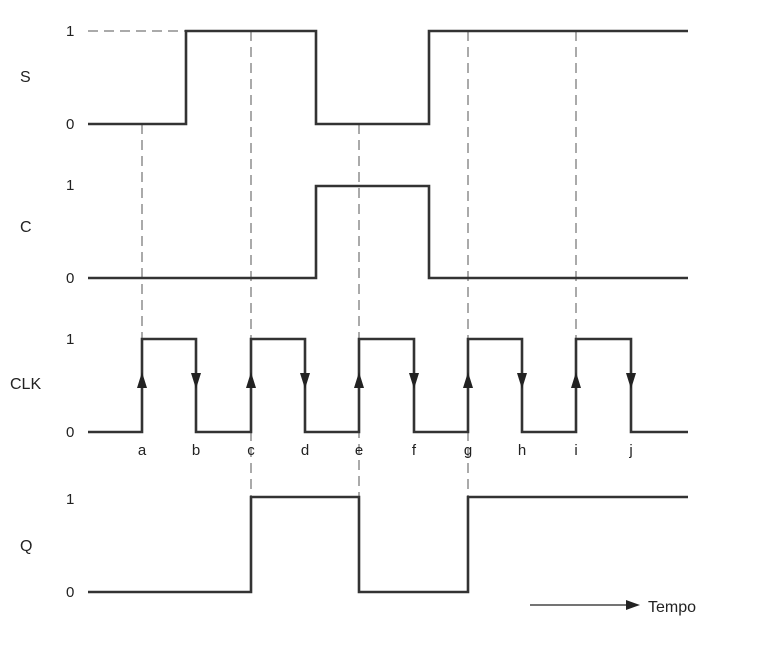  I want to click on edge-label-g: g, so click(468, 450).